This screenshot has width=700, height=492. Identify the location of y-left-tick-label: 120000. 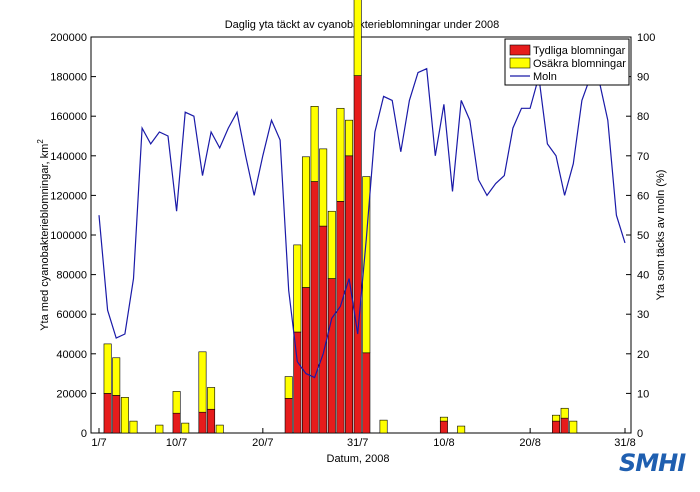
(68, 196).